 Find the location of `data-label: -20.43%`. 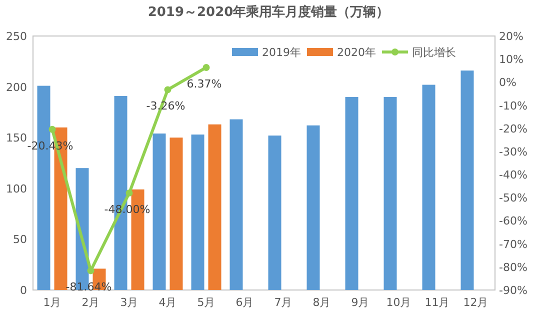

data-label: -20.43% is located at coordinates (50, 145).